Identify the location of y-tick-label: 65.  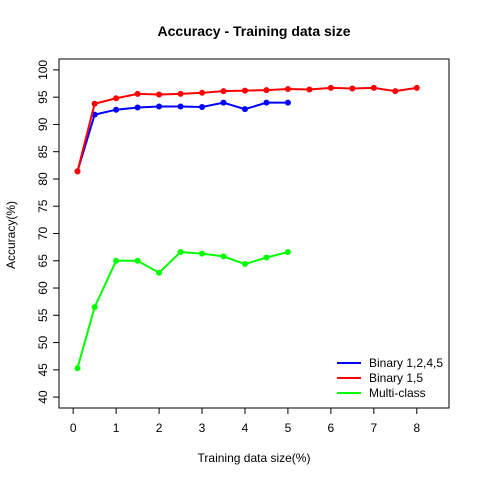
(43, 261).